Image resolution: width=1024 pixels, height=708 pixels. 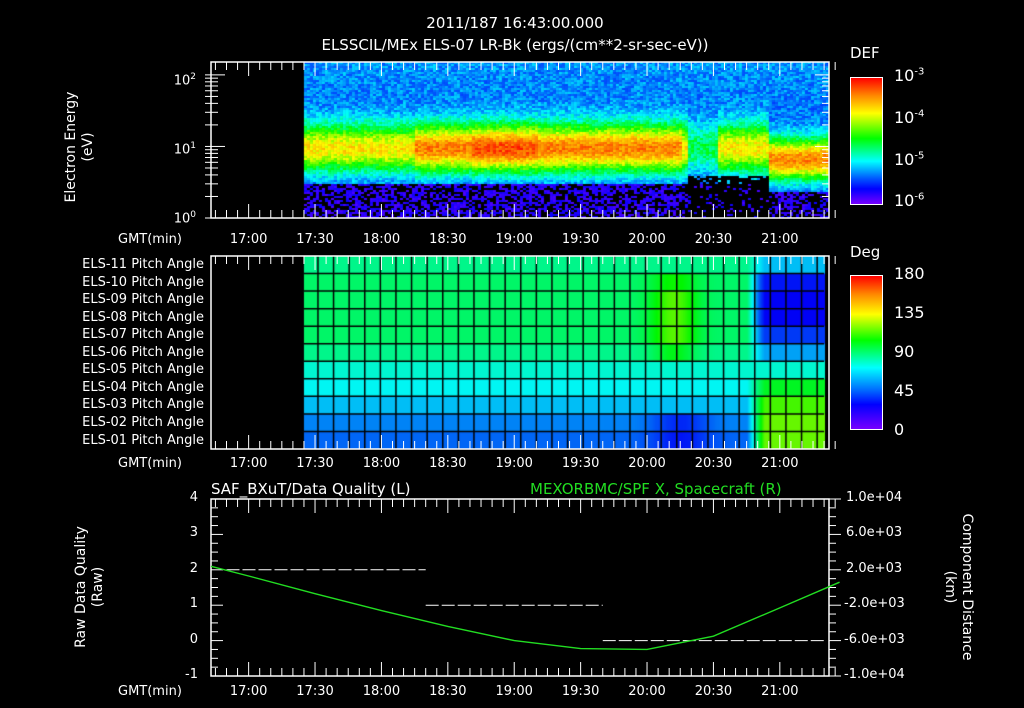 I want to click on deg-tick-180: 180, so click(x=909, y=273).